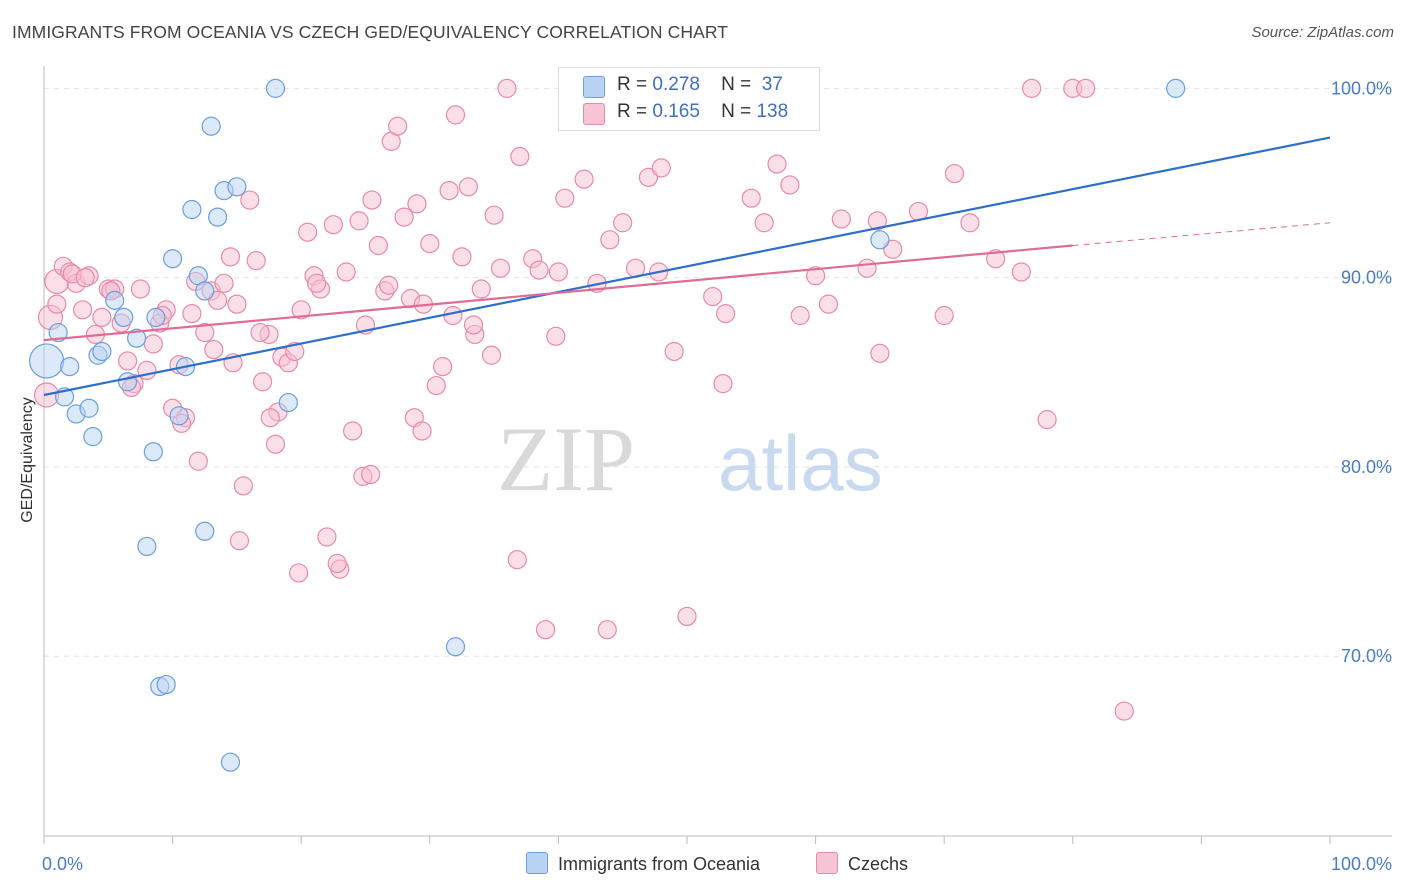 This screenshot has height=892, width=1406. I want to click on source-credit: Source: ZipAtlas.com, so click(1322, 32).